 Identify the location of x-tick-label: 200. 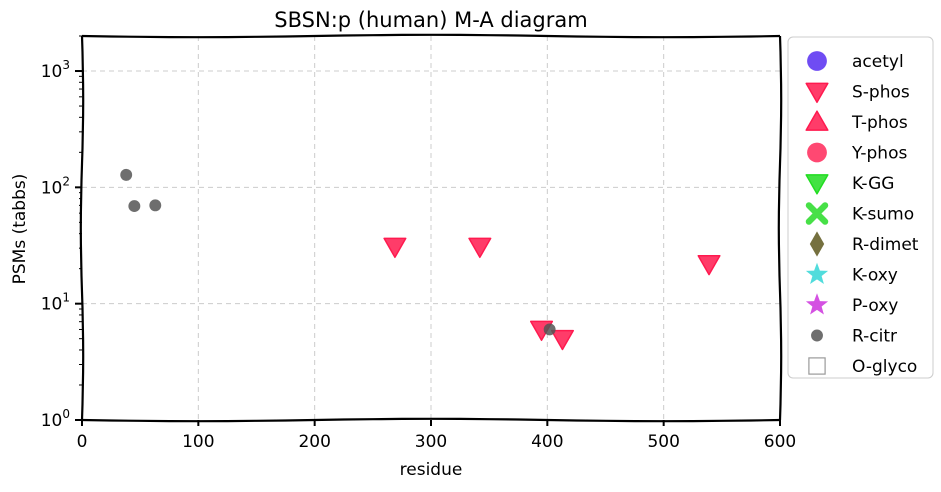
(314, 442).